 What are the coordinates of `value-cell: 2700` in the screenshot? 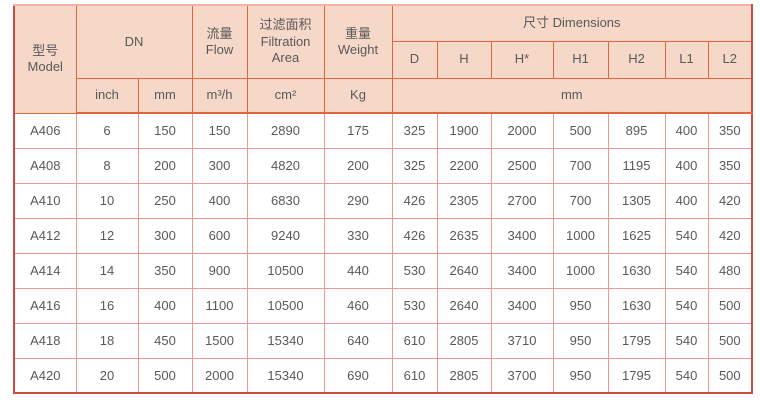 It's located at (522, 200).